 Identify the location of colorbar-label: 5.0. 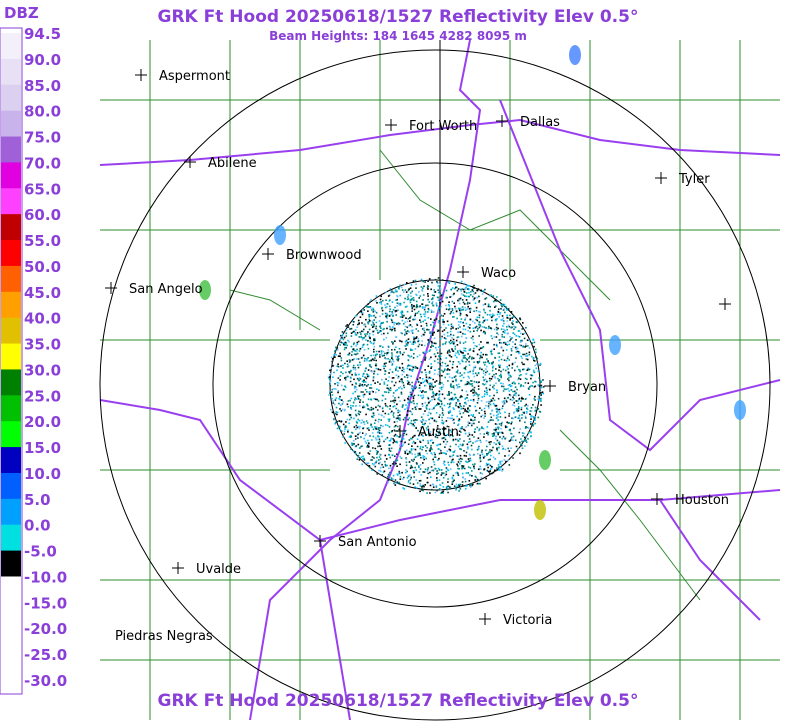
(37, 500).